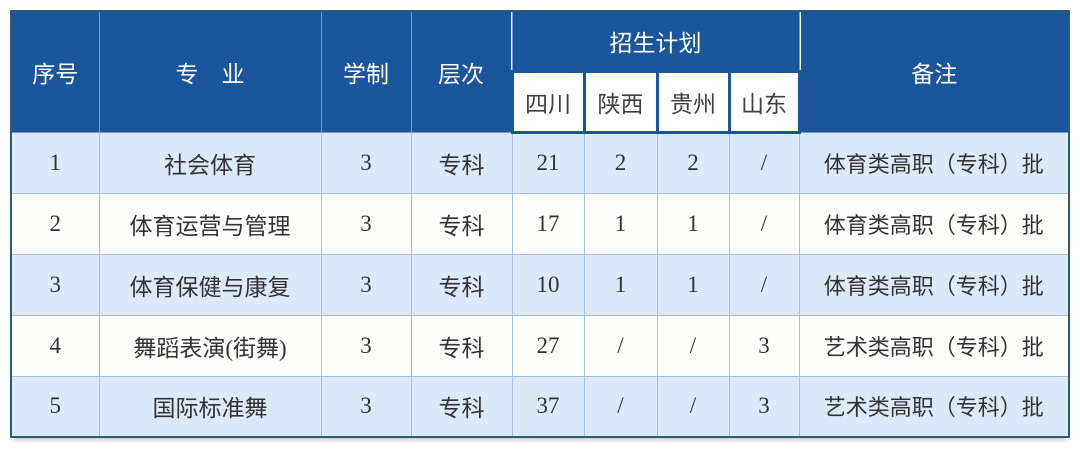 This screenshot has height=451, width=1080. What do you see at coordinates (548, 223) in the screenshot?
I see `cell-plan-sichuan: 17` at bounding box center [548, 223].